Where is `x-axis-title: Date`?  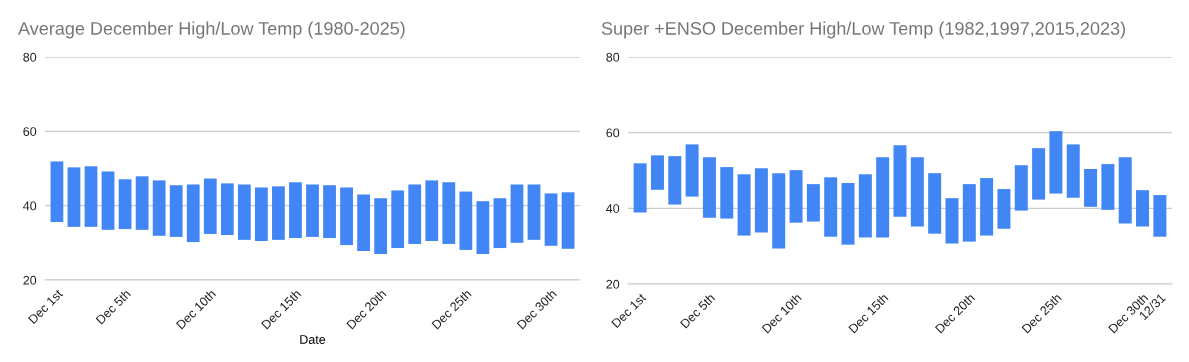 x-axis-title: Date is located at coordinates (313, 339).